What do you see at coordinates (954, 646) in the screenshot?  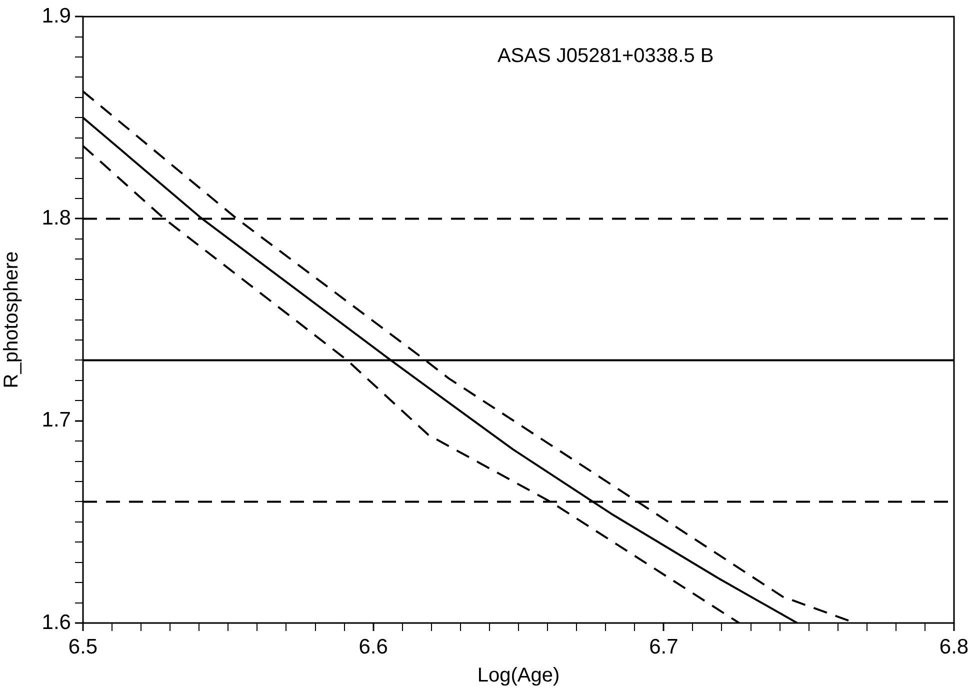 I see `x-tick-label: 6.8` at bounding box center [954, 646].